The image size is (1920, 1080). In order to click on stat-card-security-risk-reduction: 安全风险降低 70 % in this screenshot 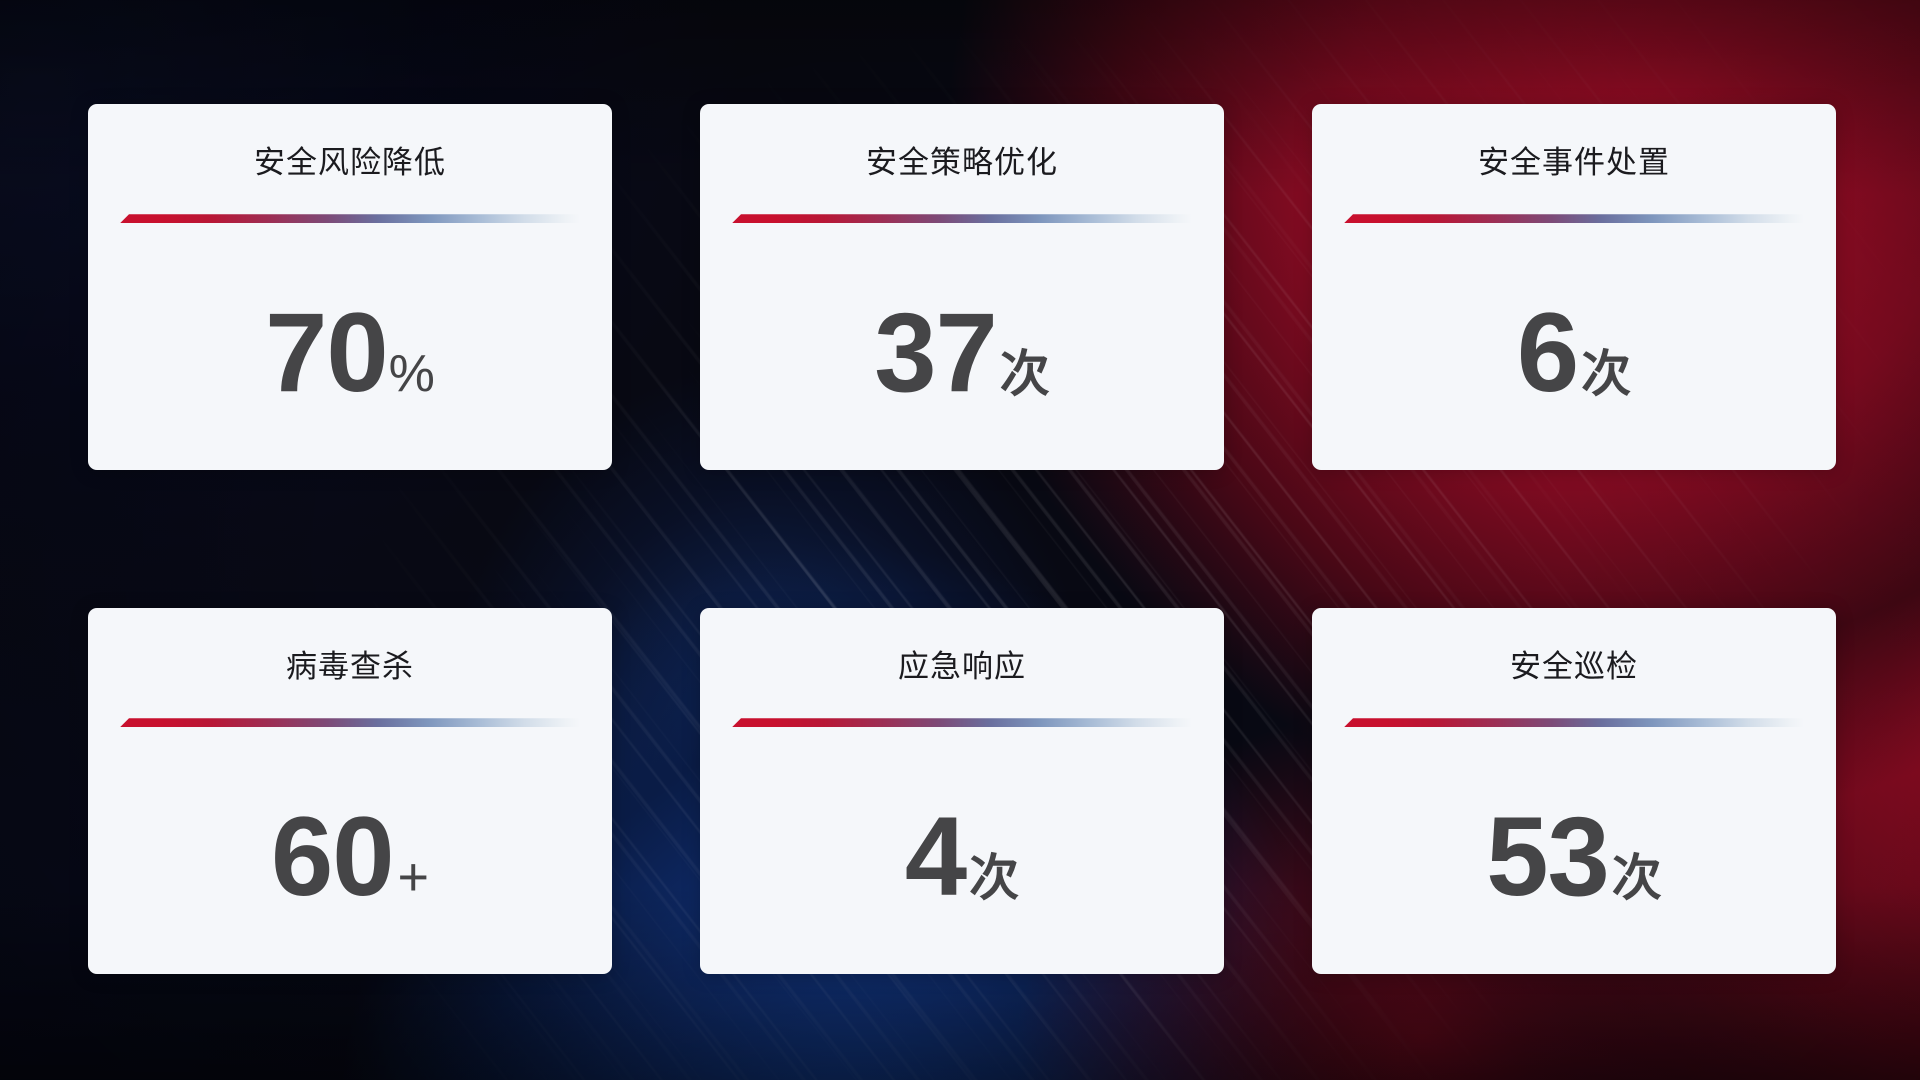, I will do `click(350, 287)`.